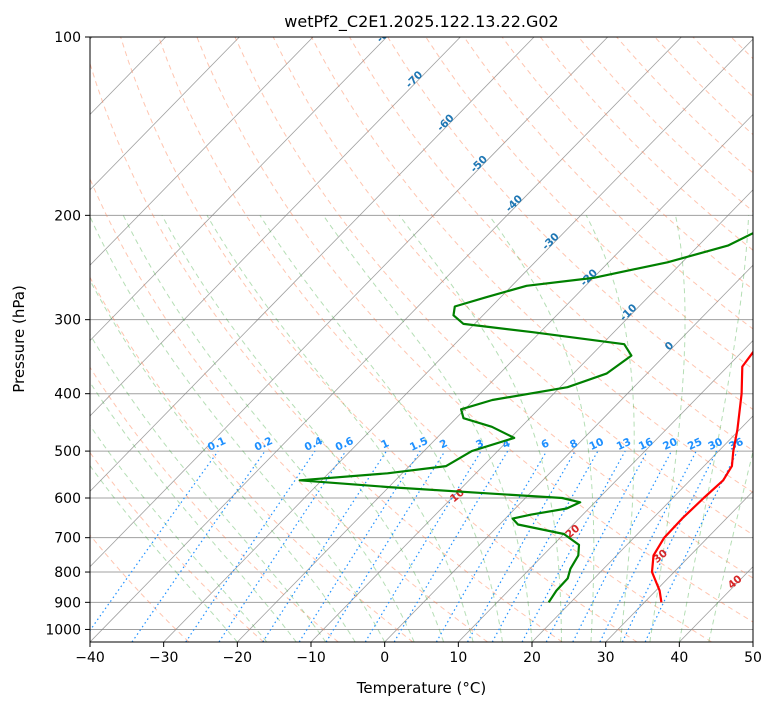 Image resolution: width=775 pixels, height=708 pixels. What do you see at coordinates (67, 539) in the screenshot?
I see `y-tick-label: 700` at bounding box center [67, 539].